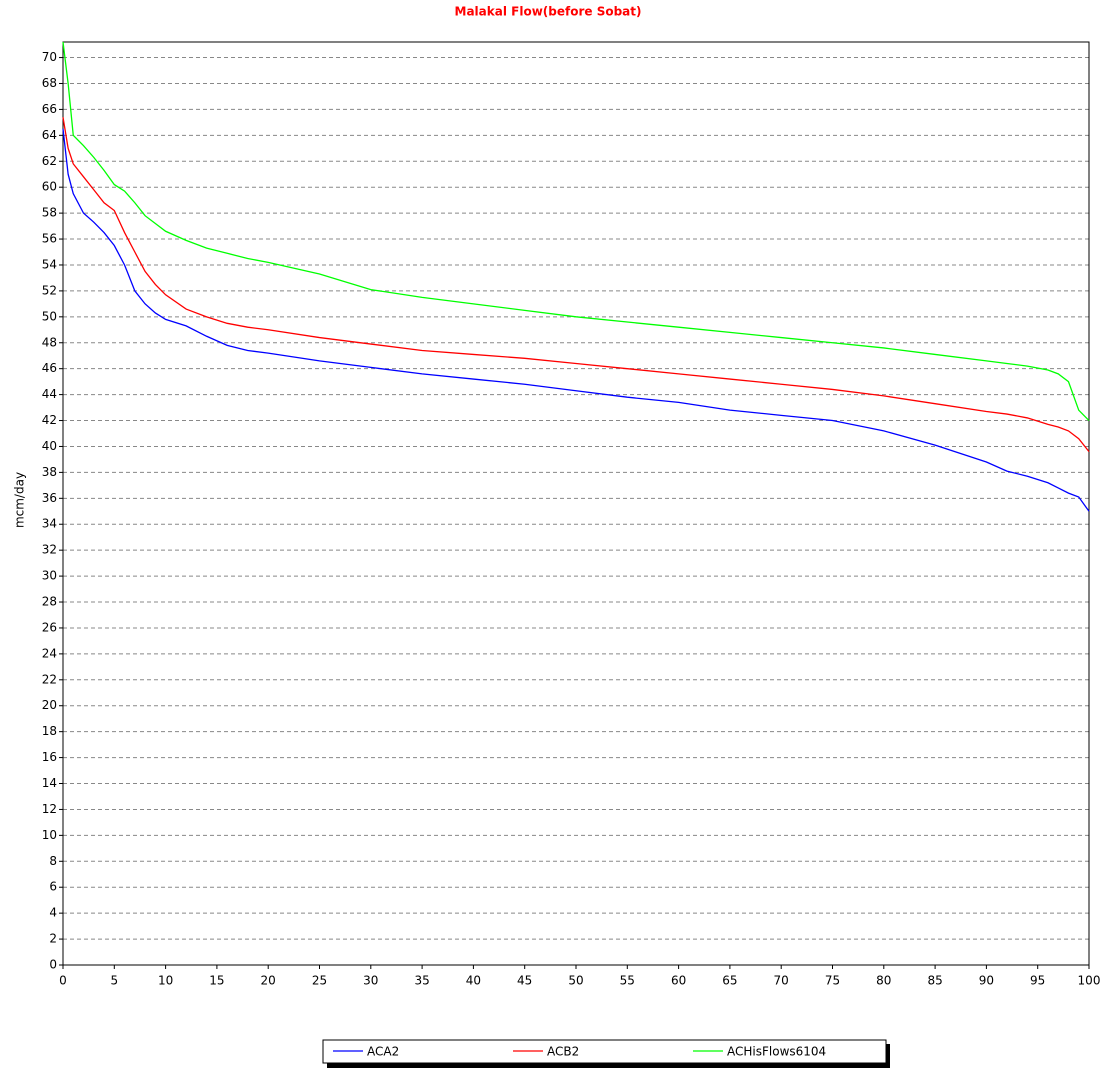  I want to click on y-tick-label: 32, so click(49, 550).